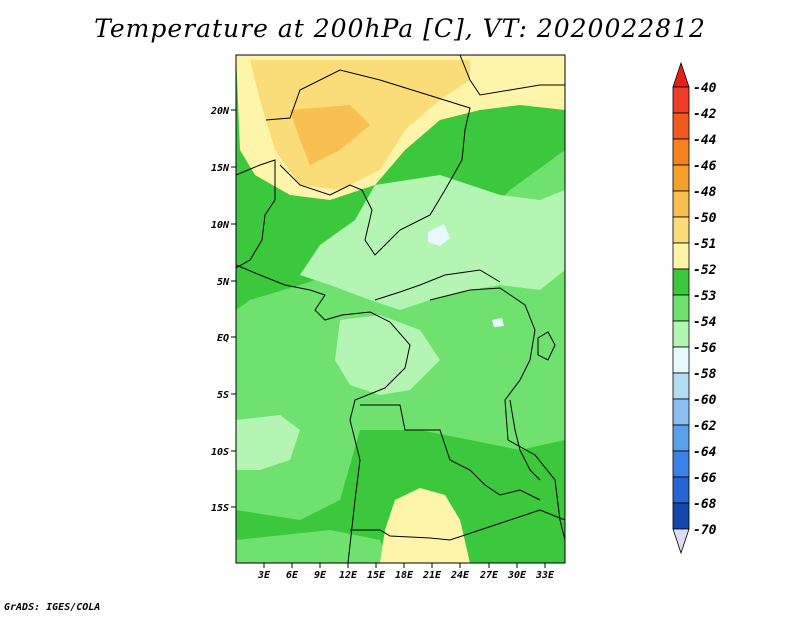  What do you see at coordinates (439, 235) in the screenshot?
I see `field-band-56-spot` at bounding box center [439, 235].